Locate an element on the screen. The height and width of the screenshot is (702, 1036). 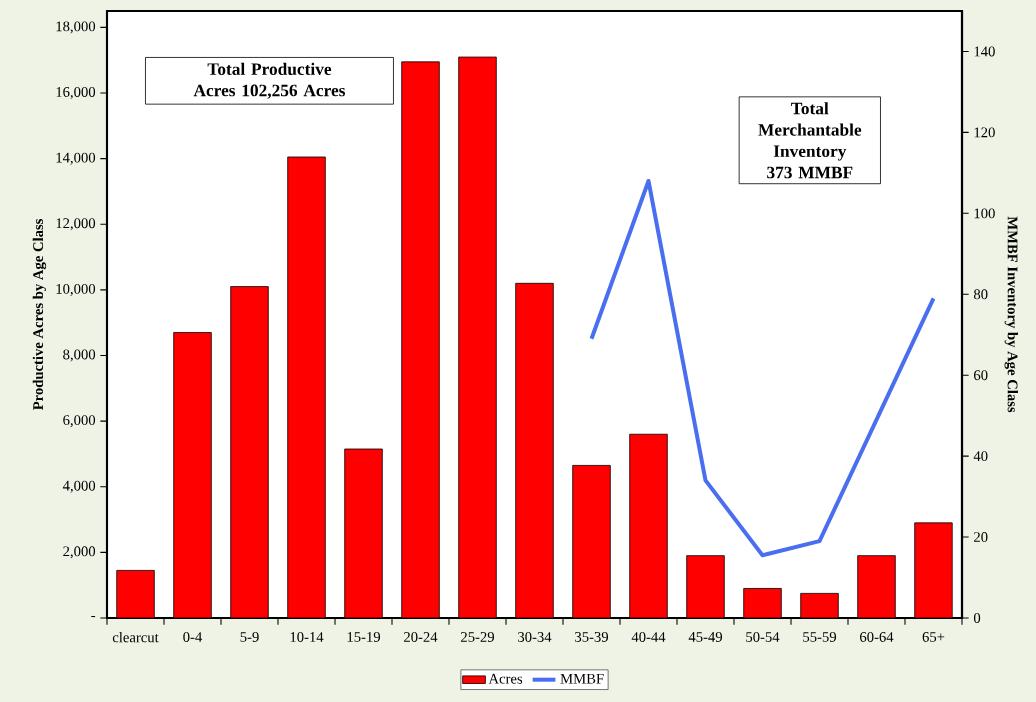
y2-tick-label: 120 is located at coordinates (984, 132).